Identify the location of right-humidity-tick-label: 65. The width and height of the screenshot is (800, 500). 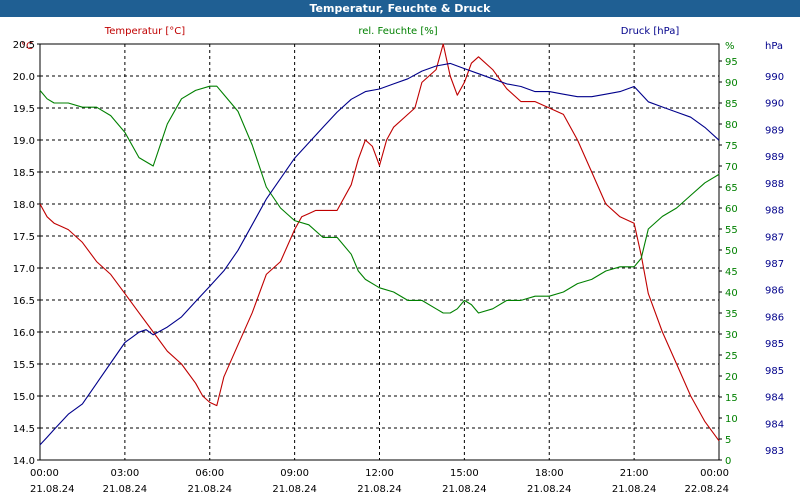
(731, 188).